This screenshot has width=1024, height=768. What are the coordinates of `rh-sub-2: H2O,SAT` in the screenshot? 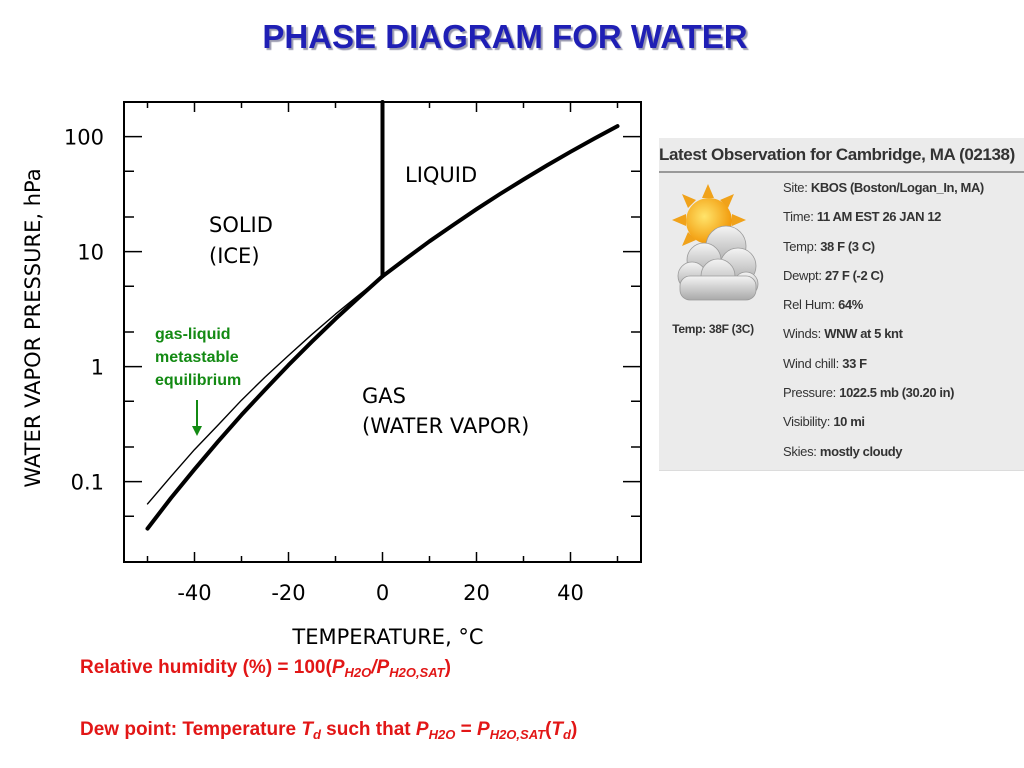 It's located at (417, 672).